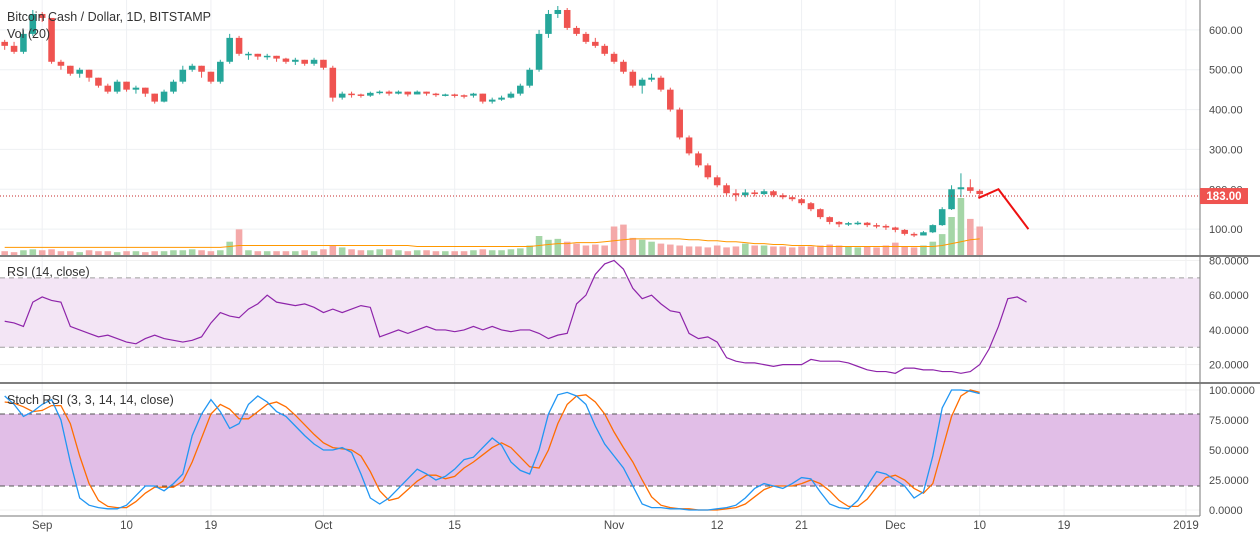 The image size is (1260, 542). Describe the element at coordinates (979, 526) in the screenshot. I see `x-tick-label: 10` at that location.